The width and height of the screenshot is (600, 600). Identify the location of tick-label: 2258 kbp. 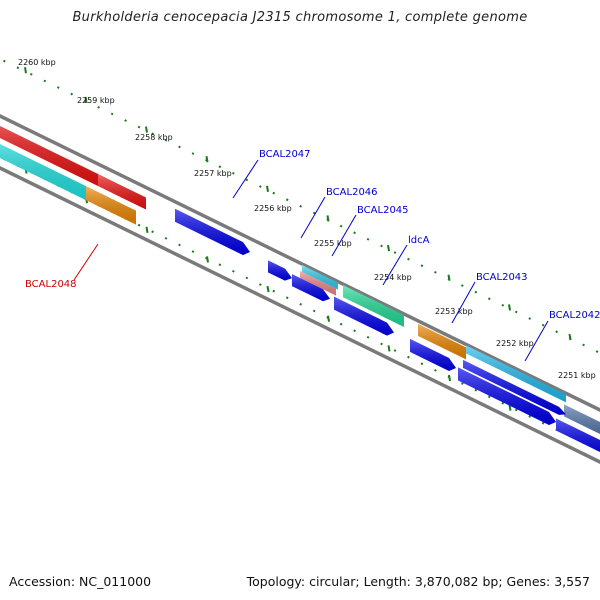
(154, 137).